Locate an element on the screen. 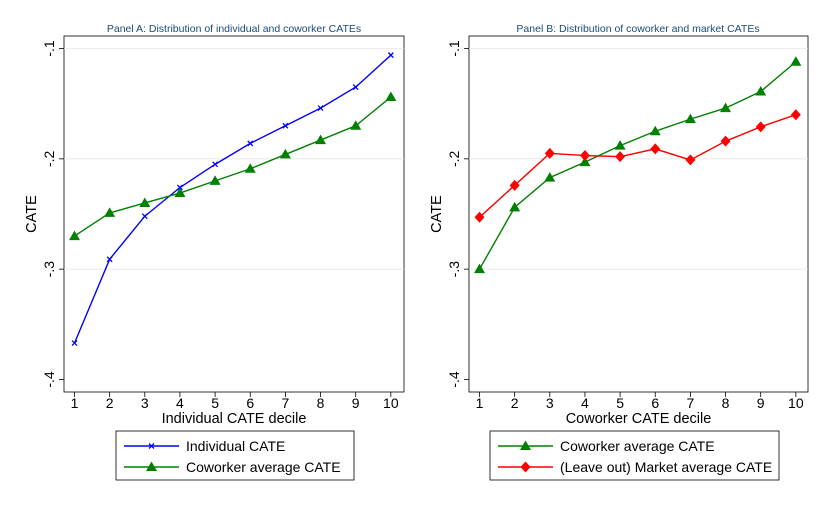 Image resolution: width=830 pixels, height=511 pixels. x-axis-label: Individual CATE decile is located at coordinates (234, 419).